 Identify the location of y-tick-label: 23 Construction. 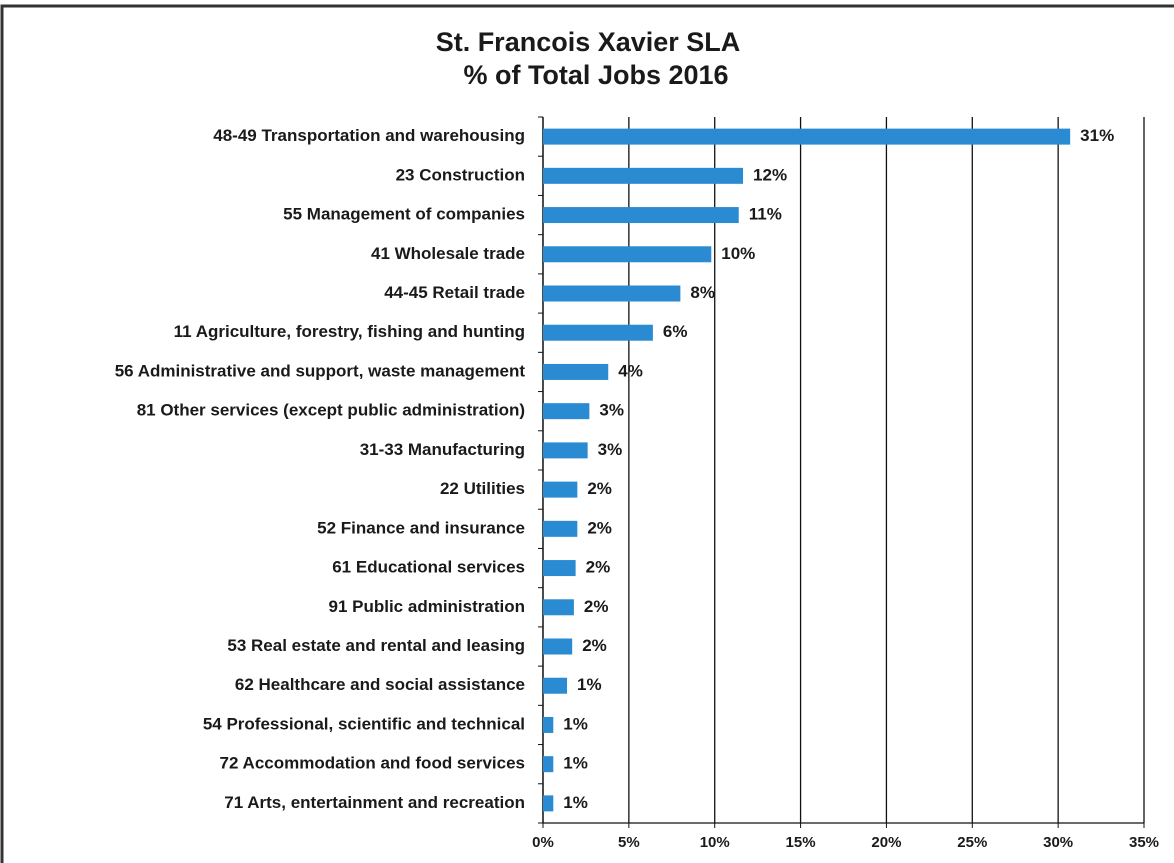
(460, 174).